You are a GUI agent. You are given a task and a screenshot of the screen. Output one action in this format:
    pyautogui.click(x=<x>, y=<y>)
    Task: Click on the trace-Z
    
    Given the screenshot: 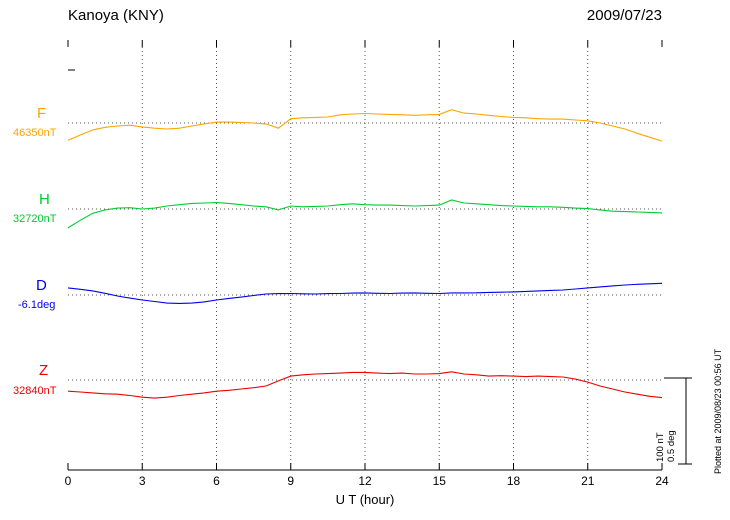 What is the action you would take?
    pyautogui.click(x=365, y=385)
    